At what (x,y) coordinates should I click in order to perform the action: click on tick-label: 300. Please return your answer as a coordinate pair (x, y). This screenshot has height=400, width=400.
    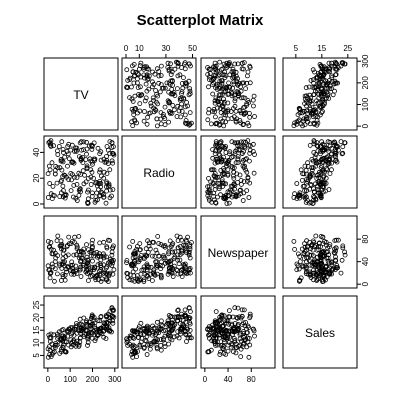
    Looking at the image, I should click on (365, 61).